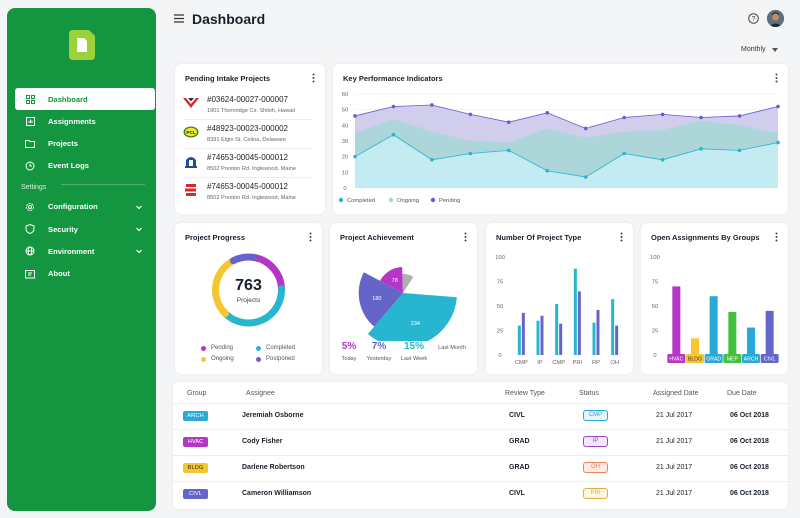  Describe the element at coordinates (63, 229) in the screenshot. I see `sidebar-item-label: Security` at that location.